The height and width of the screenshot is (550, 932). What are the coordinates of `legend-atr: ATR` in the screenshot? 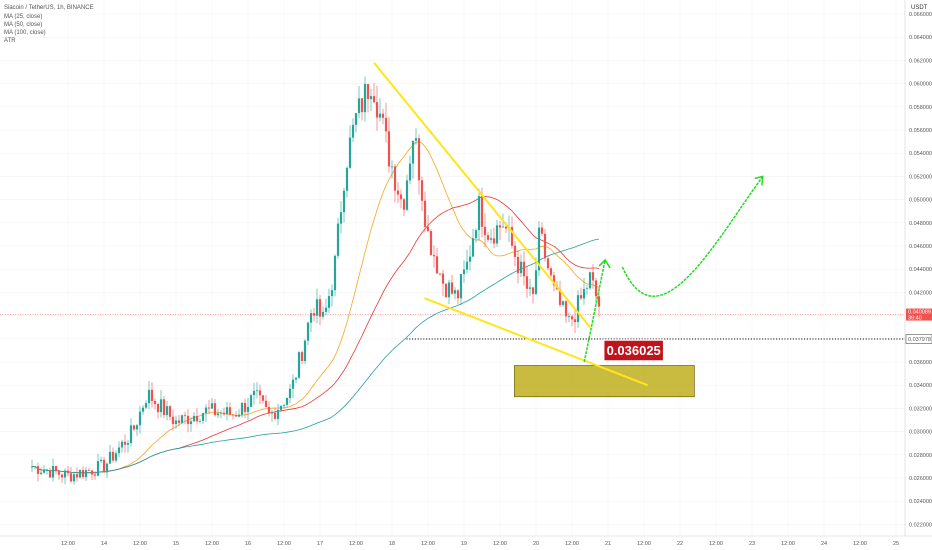 It's located at (10, 41).